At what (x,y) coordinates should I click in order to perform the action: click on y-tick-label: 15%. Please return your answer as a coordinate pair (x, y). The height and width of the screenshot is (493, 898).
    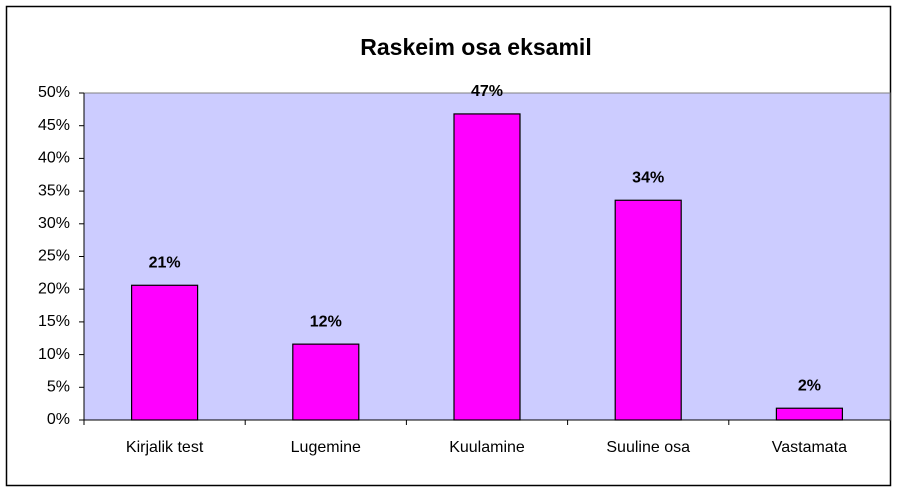
    Looking at the image, I should click on (54, 321).